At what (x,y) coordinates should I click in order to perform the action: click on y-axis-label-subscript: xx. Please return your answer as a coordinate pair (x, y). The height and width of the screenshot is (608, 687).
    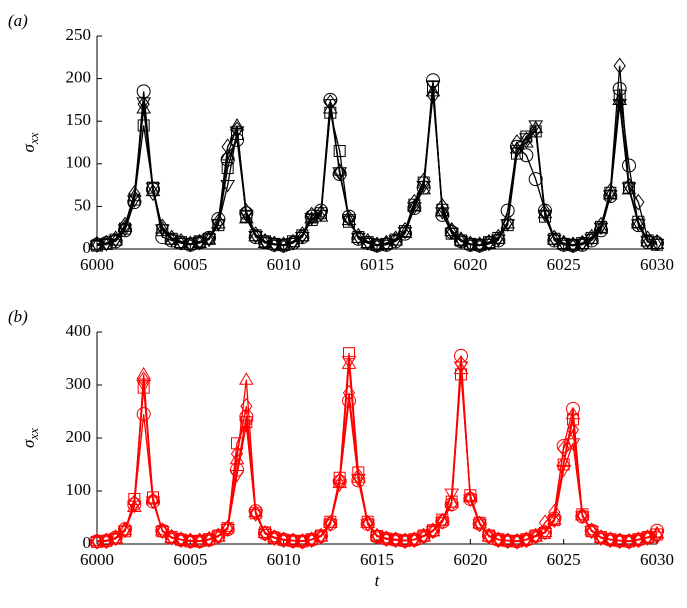
    Looking at the image, I should click on (33, 138).